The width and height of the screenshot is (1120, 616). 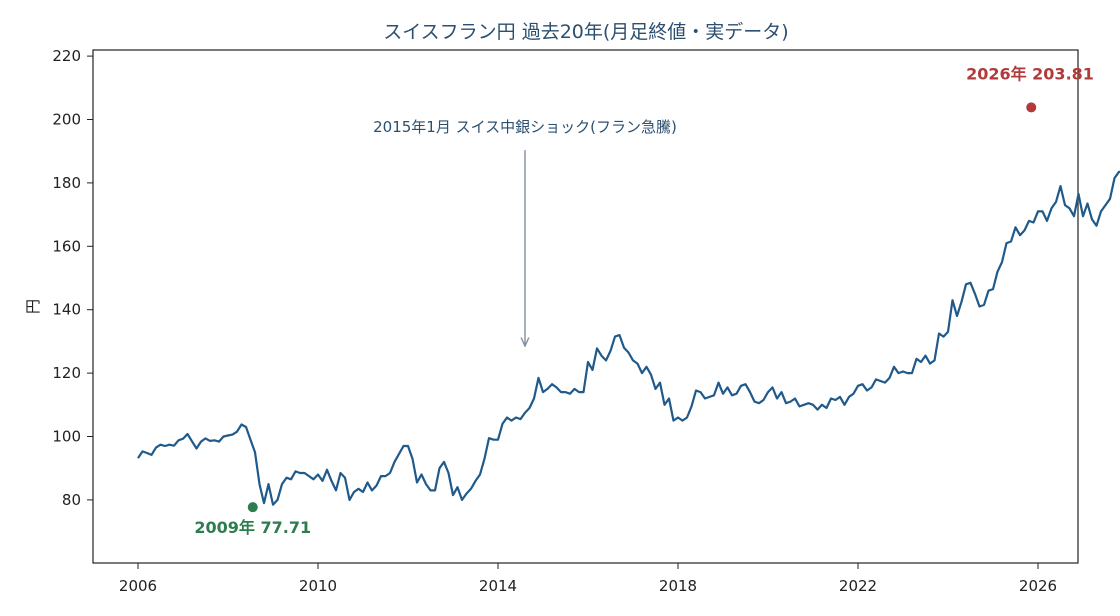 I want to click on chart-title: スイスフラン円 過去20年(月足終値・実データ), so click(x=585, y=32).